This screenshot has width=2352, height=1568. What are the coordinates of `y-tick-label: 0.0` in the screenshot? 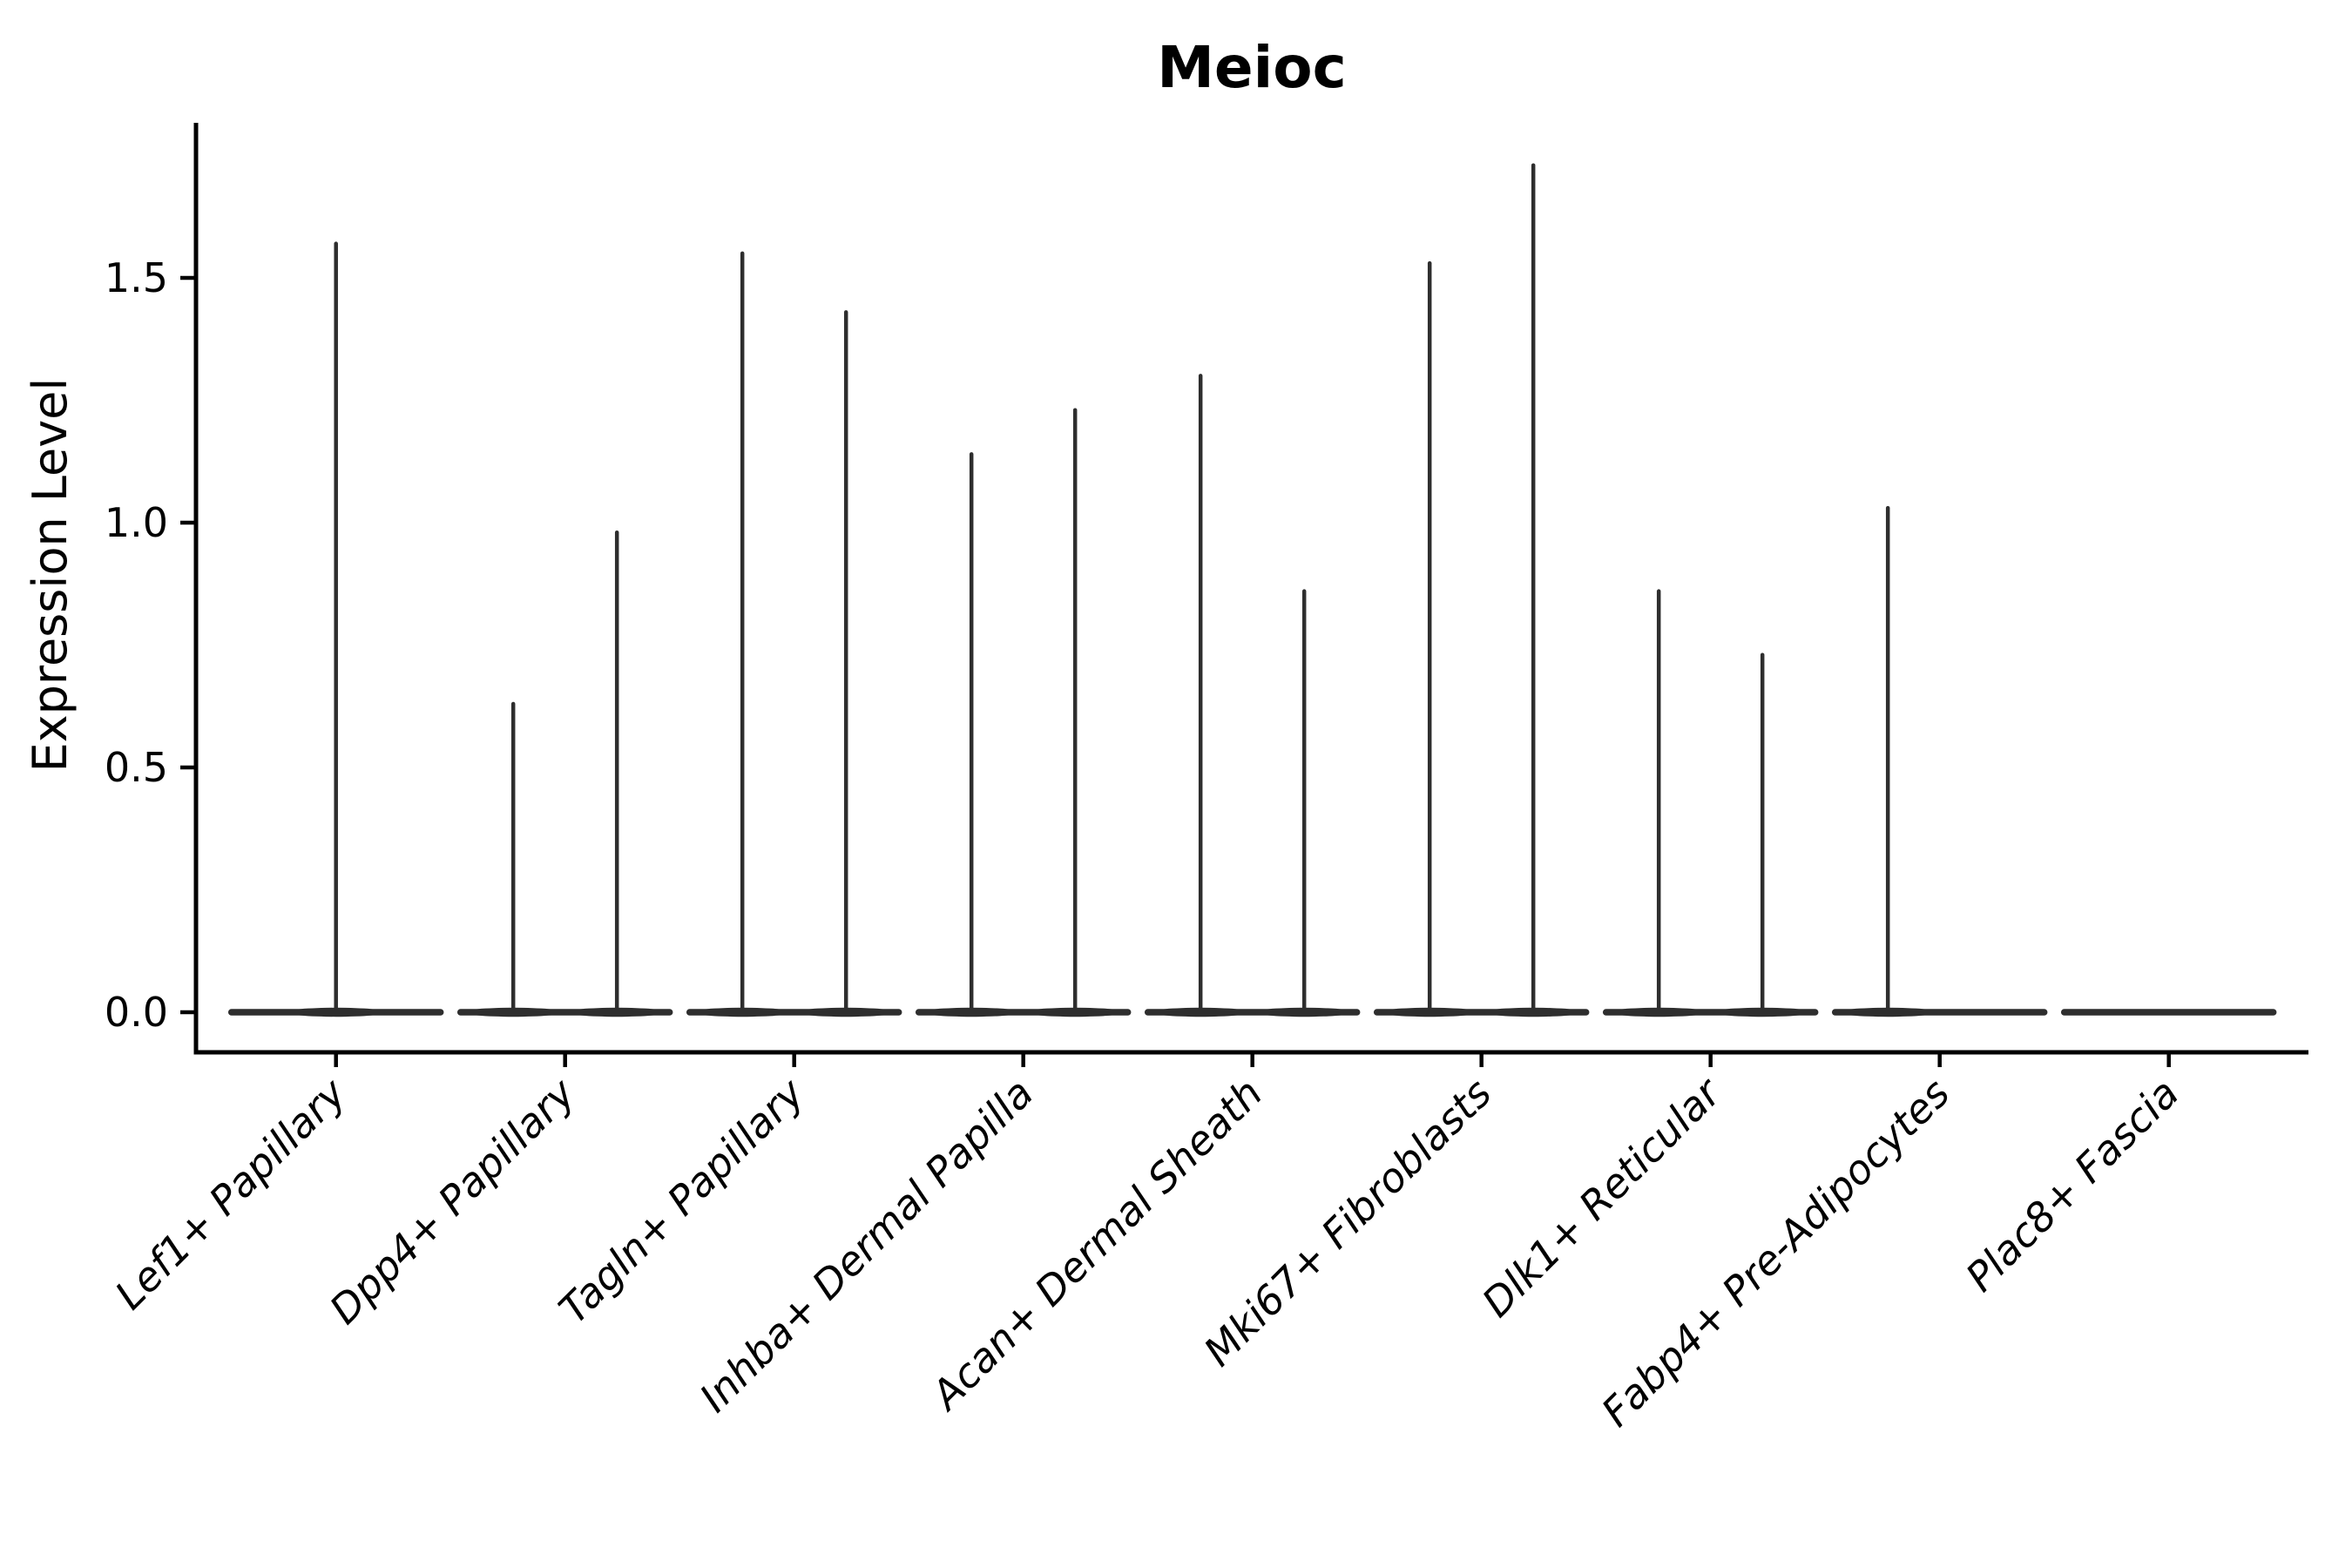 It's located at (136, 1013).